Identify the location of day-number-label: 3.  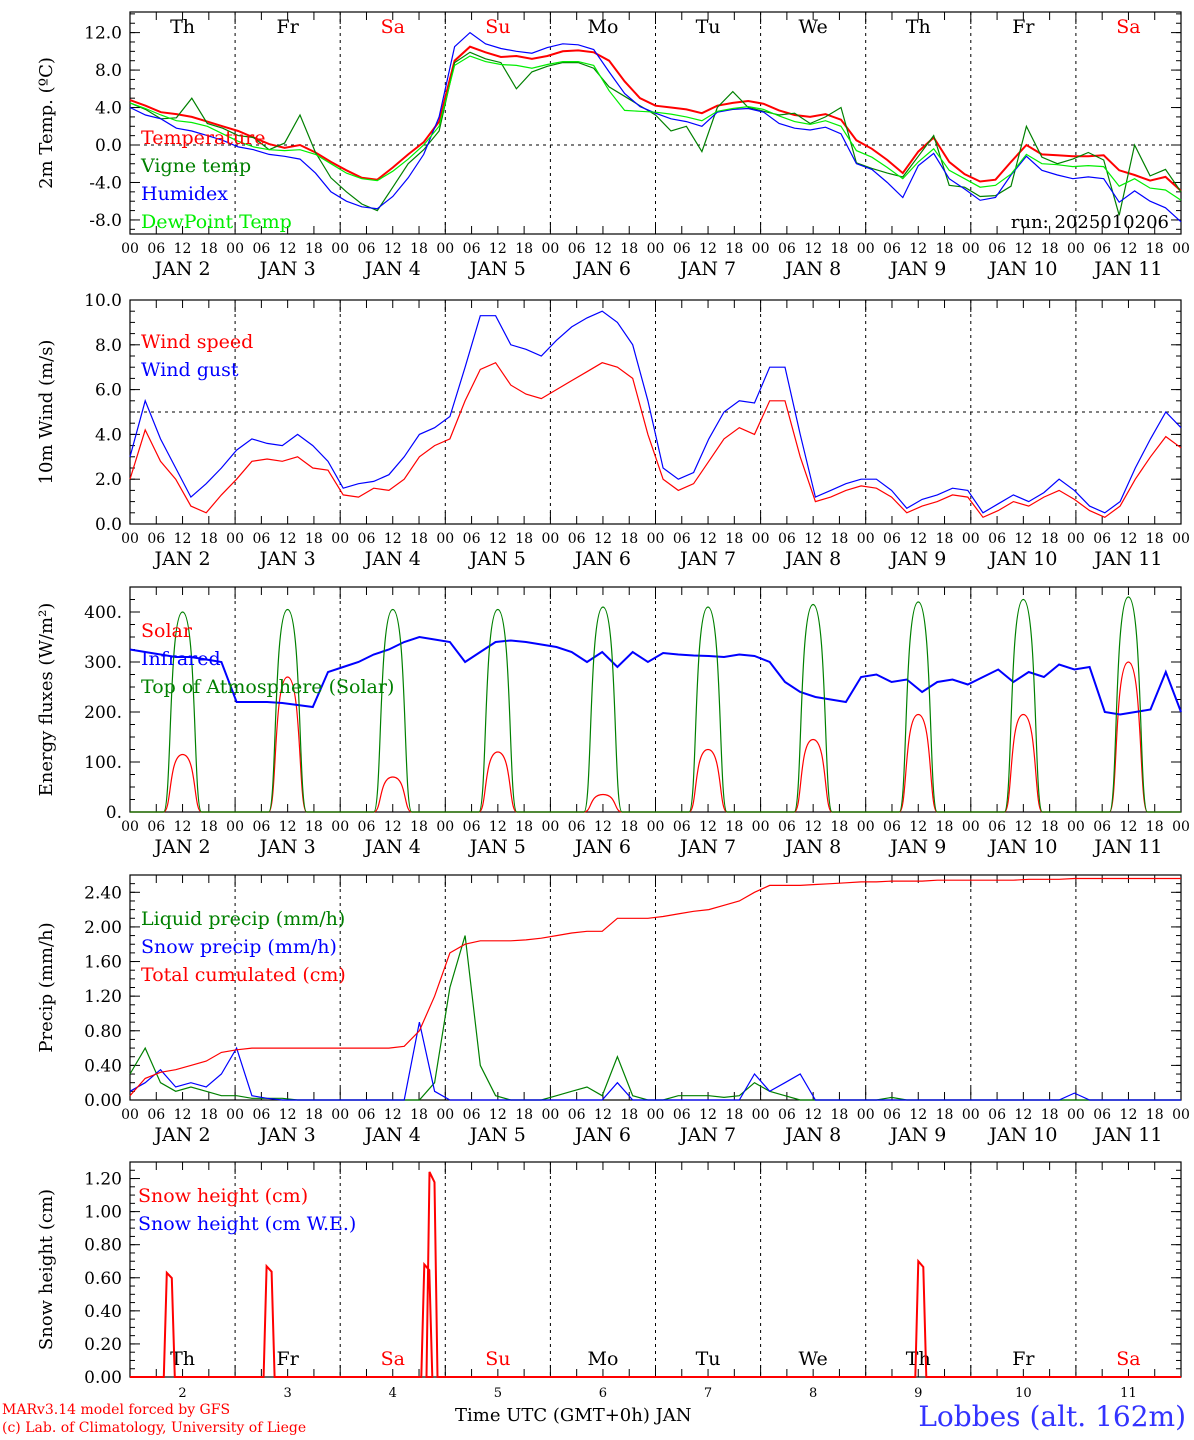
(288, 1393).